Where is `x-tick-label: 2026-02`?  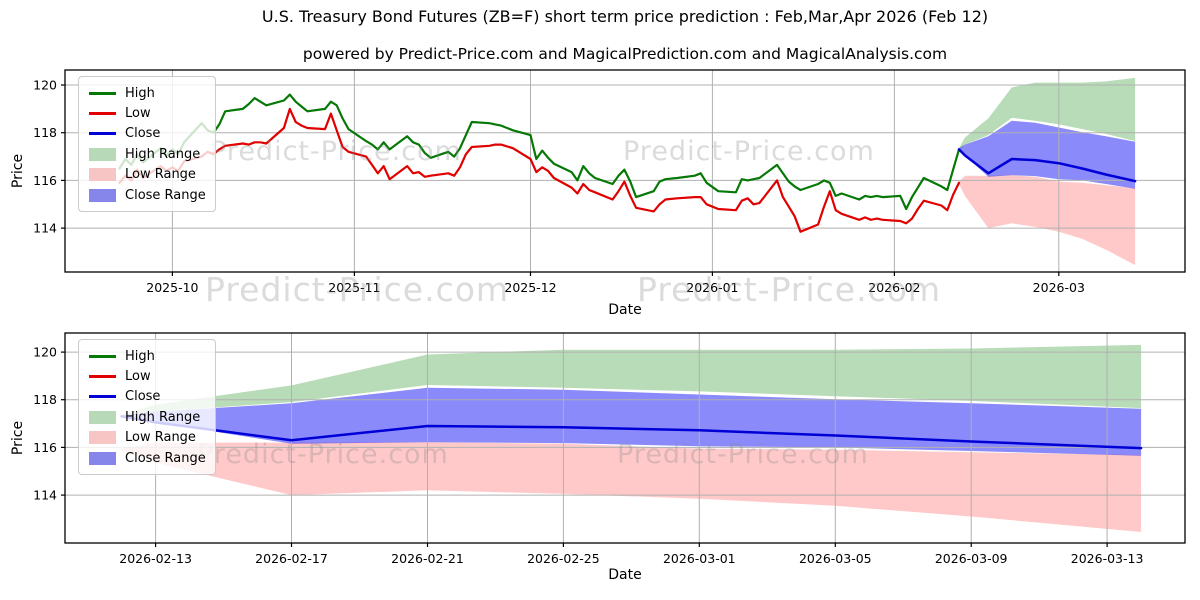 x-tick-label: 2026-02 is located at coordinates (894, 287).